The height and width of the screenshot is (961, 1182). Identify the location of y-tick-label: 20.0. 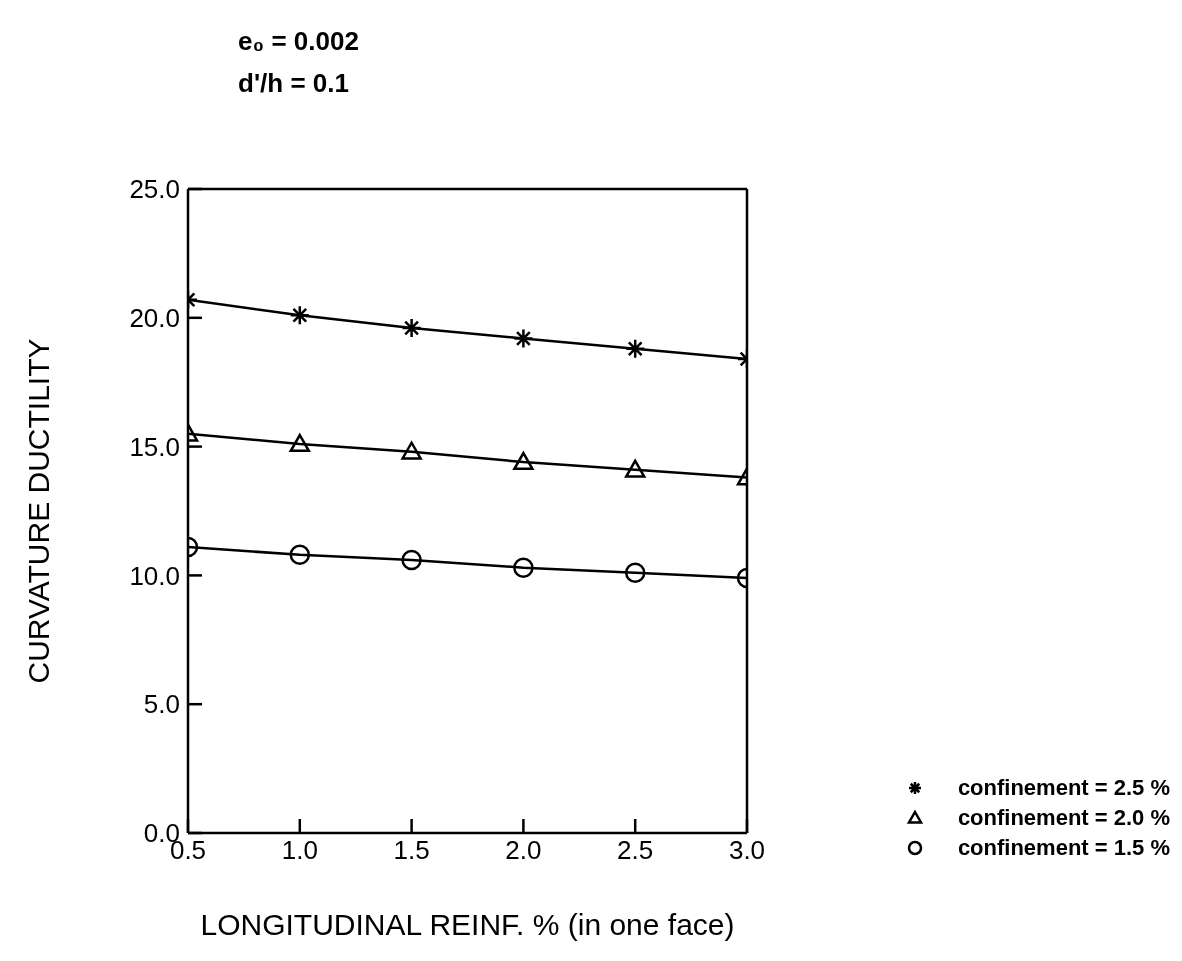
(154, 318).